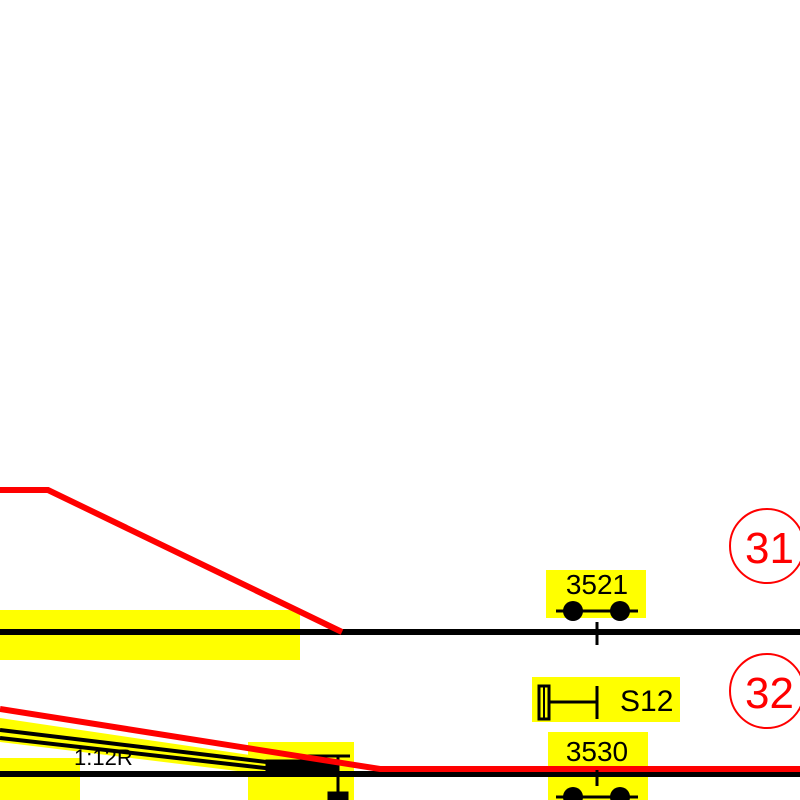 Image resolution: width=800 pixels, height=800 pixels. I want to click on highlight-signal-s12, so click(606, 699).